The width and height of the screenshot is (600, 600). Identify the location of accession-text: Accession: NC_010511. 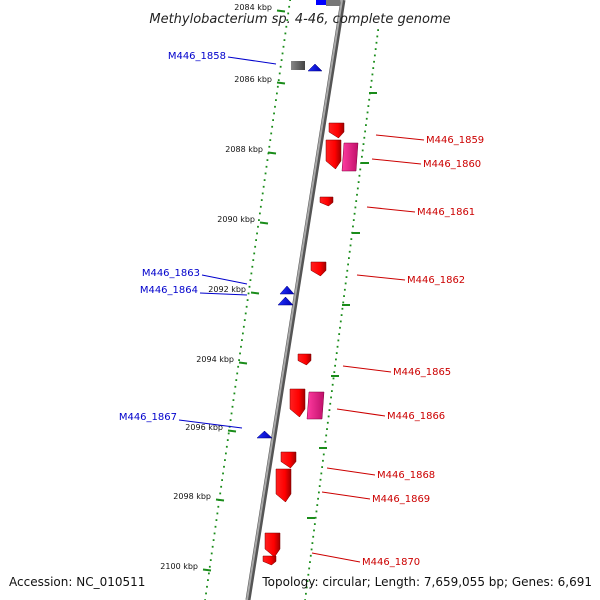
(77, 582).